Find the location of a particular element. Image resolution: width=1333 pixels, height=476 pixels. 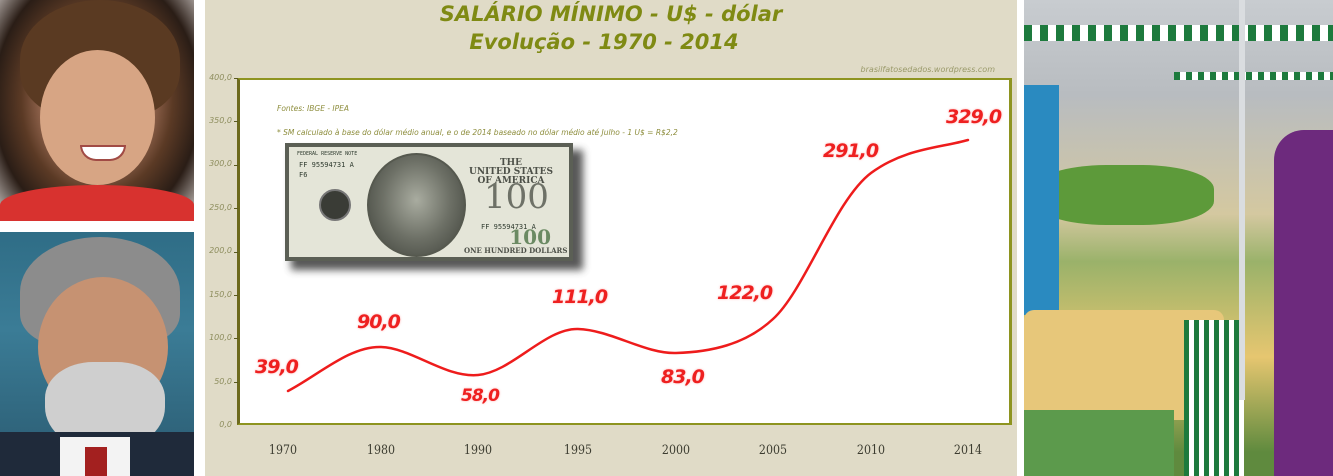

x-tick-label: 1980 is located at coordinates (381, 450).